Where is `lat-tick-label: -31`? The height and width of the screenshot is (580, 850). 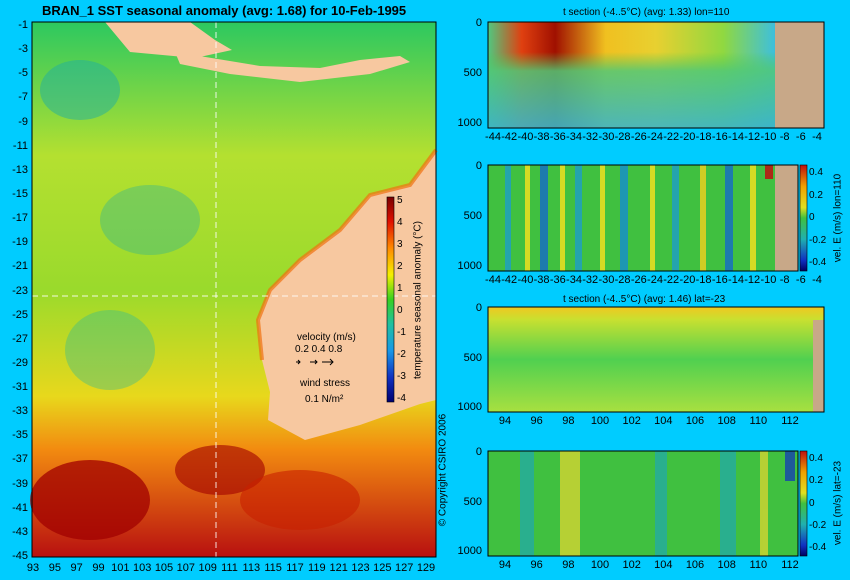
lat-tick-label: -31 is located at coordinates (20, 387).